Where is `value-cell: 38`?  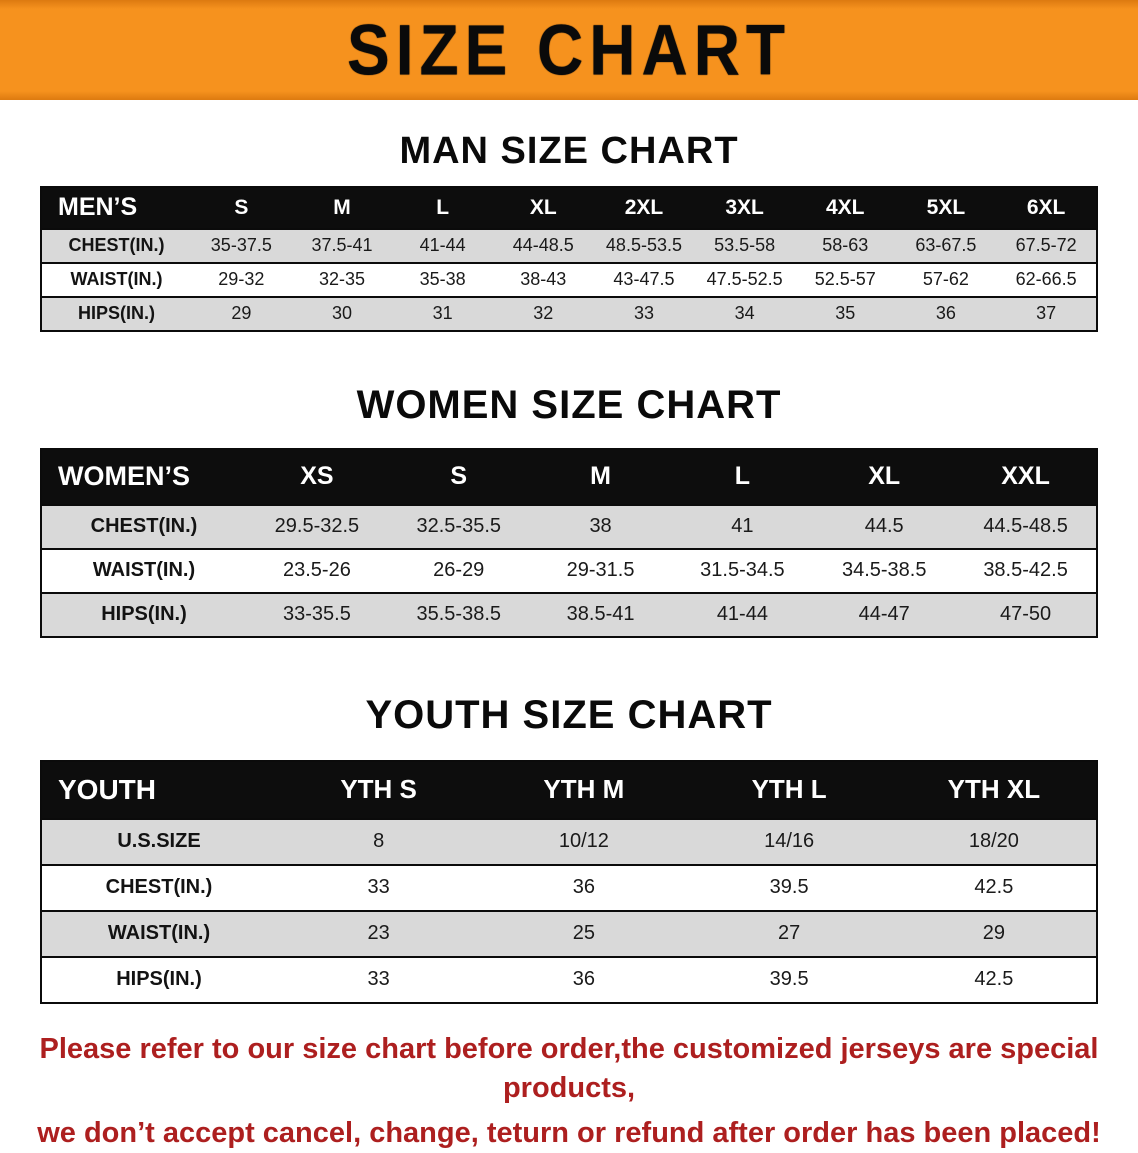
value-cell: 38 is located at coordinates (600, 526).